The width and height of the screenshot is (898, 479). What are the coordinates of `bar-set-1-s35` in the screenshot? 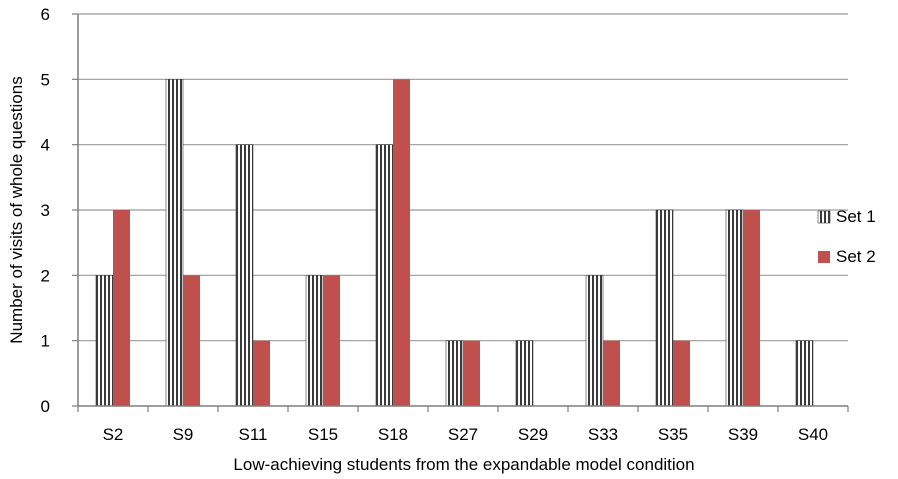 It's located at (664, 308).